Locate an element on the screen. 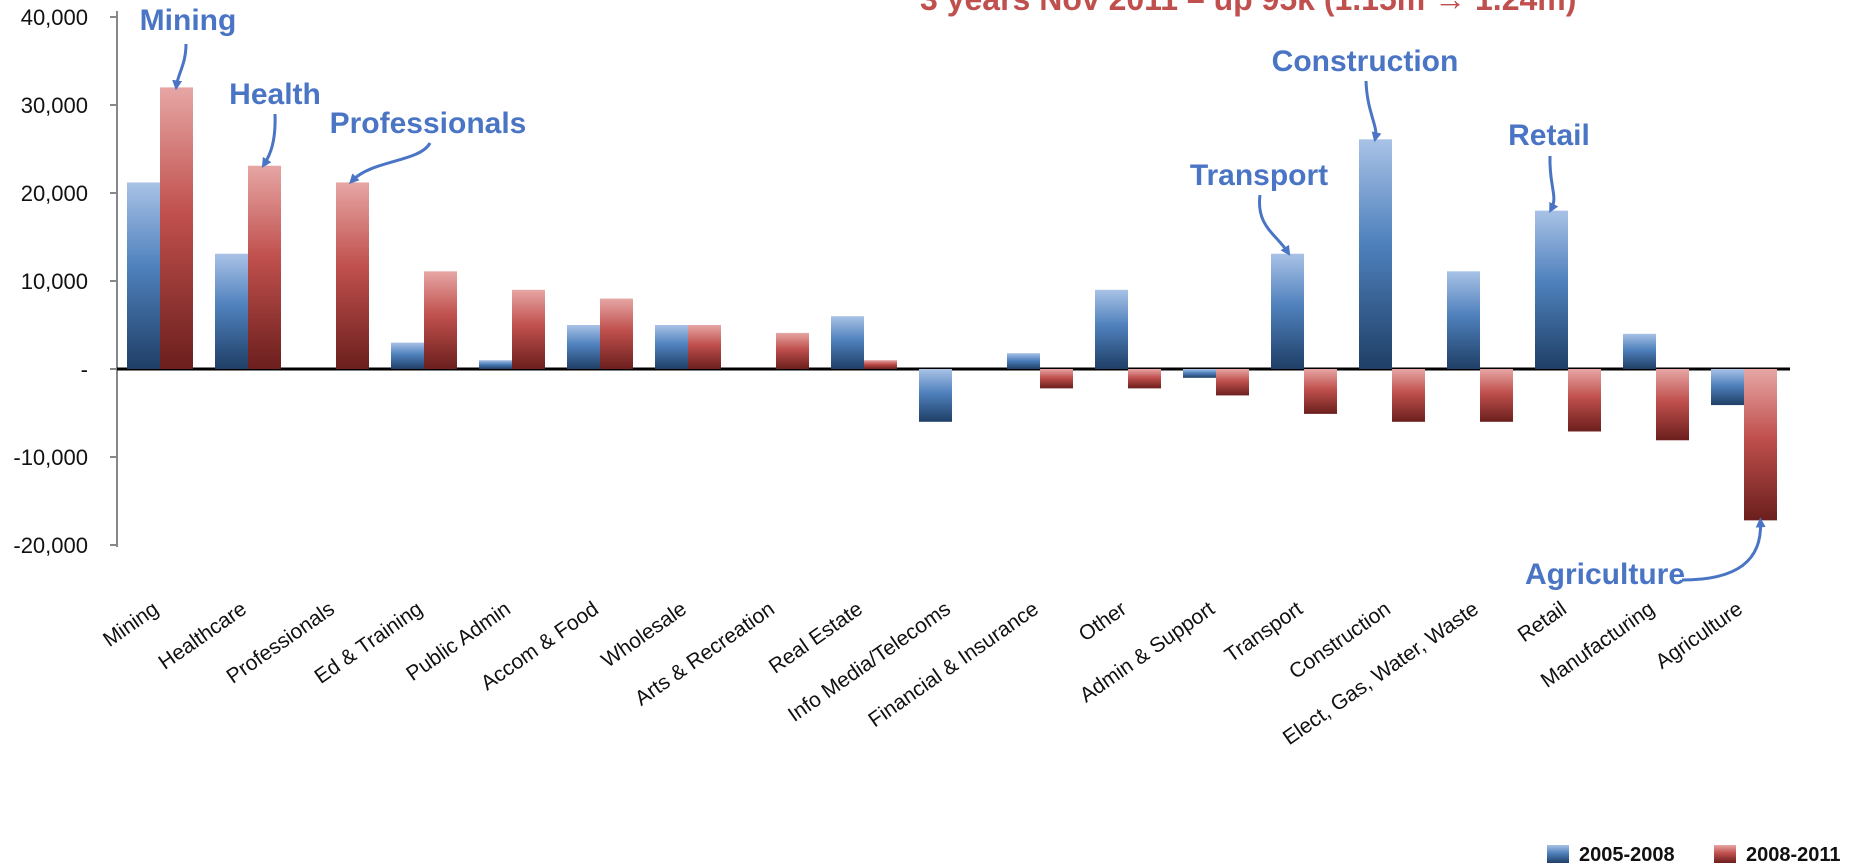  bar-professionals-2008-2011 is located at coordinates (352, 275).